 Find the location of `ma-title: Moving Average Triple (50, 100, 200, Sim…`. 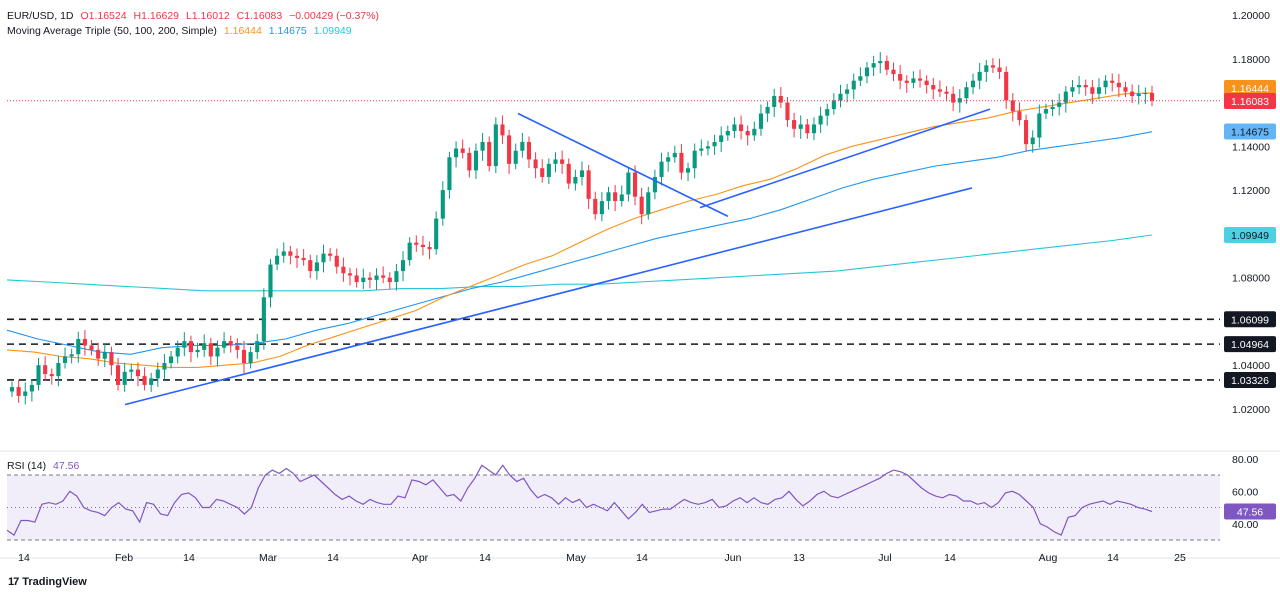

ma-title: Moving Average Triple (50, 100, 200, Sim… is located at coordinates (112, 31).